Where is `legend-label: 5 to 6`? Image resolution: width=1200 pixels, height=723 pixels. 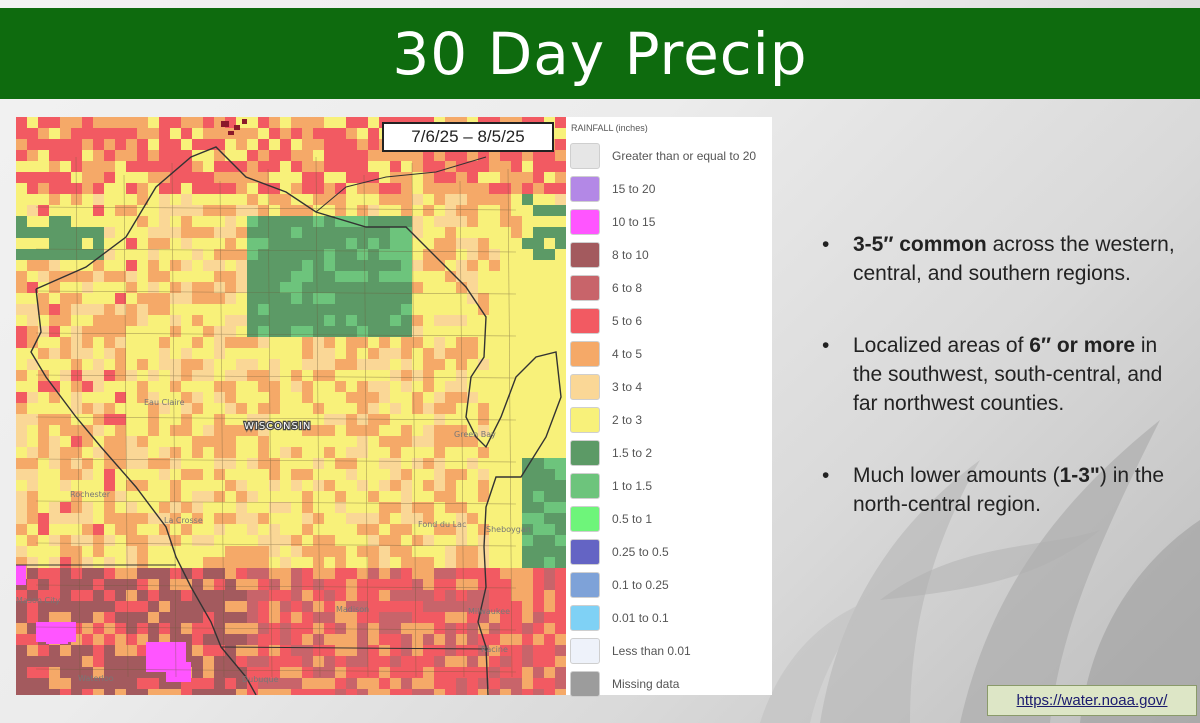 legend-label: 5 to 6 is located at coordinates (627, 321).